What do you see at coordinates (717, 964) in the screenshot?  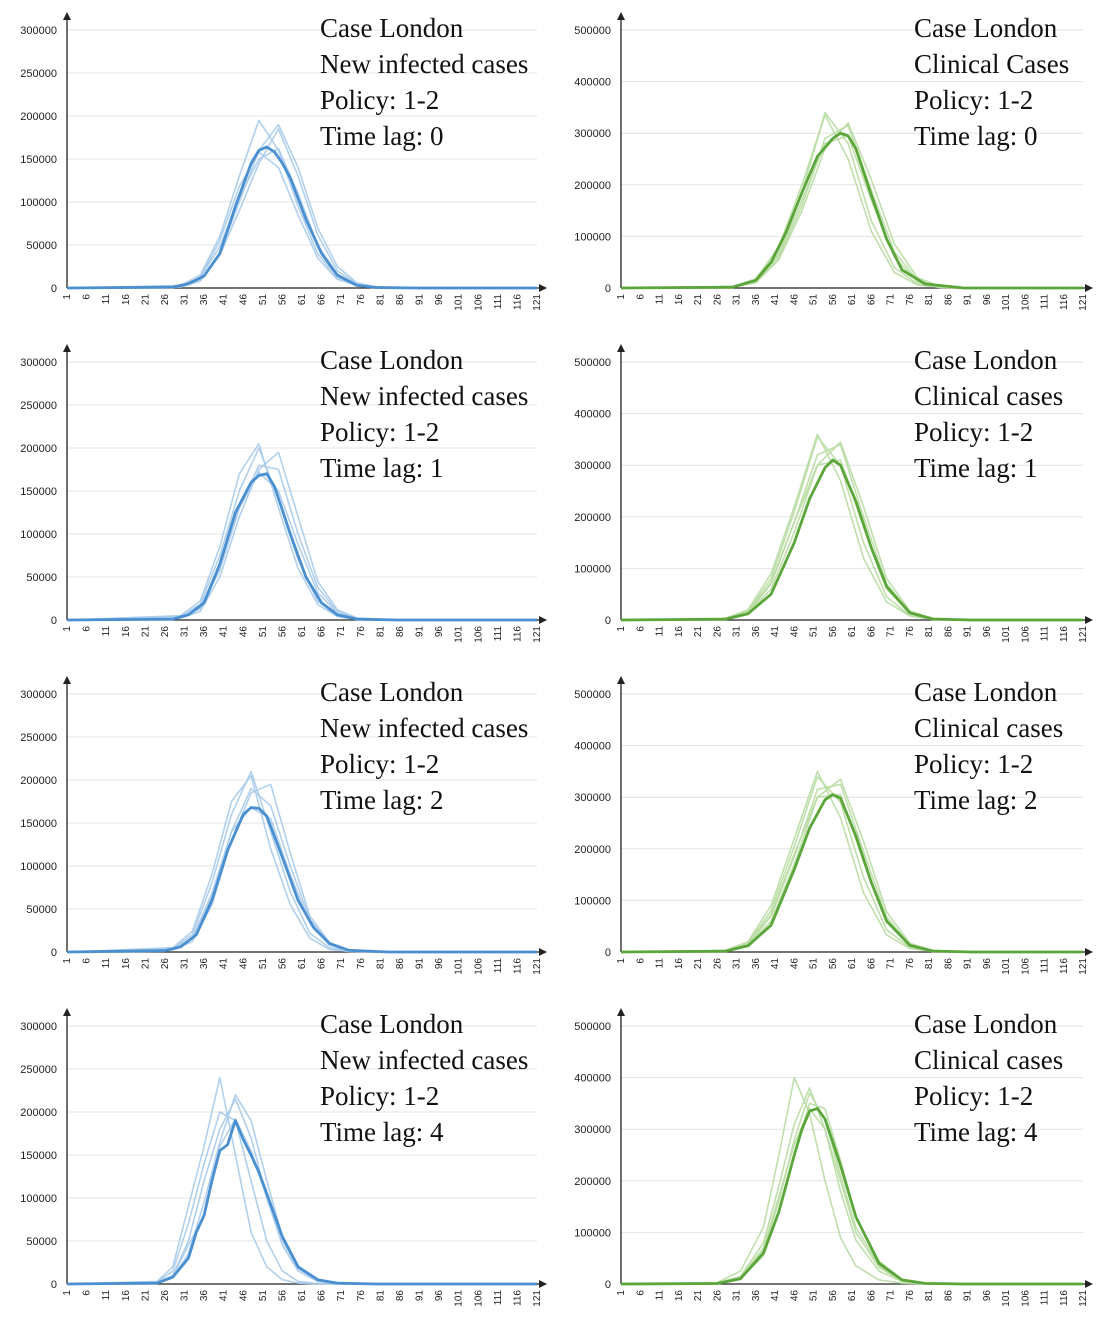 I see `x-tick-label: 26` at bounding box center [717, 964].